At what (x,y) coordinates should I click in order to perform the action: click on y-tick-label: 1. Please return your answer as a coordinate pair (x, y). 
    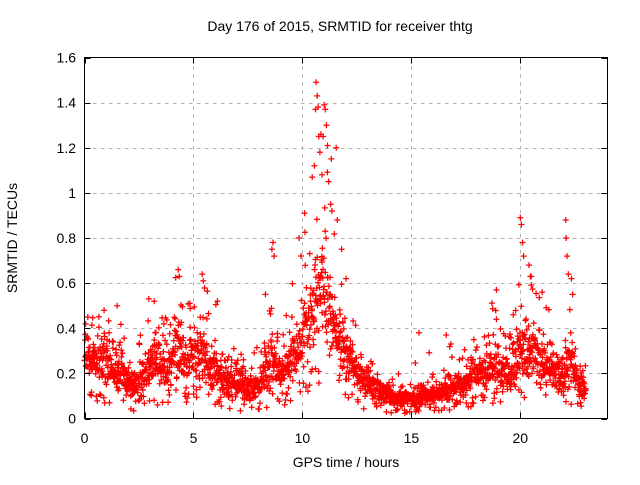
    Looking at the image, I should click on (72, 193).